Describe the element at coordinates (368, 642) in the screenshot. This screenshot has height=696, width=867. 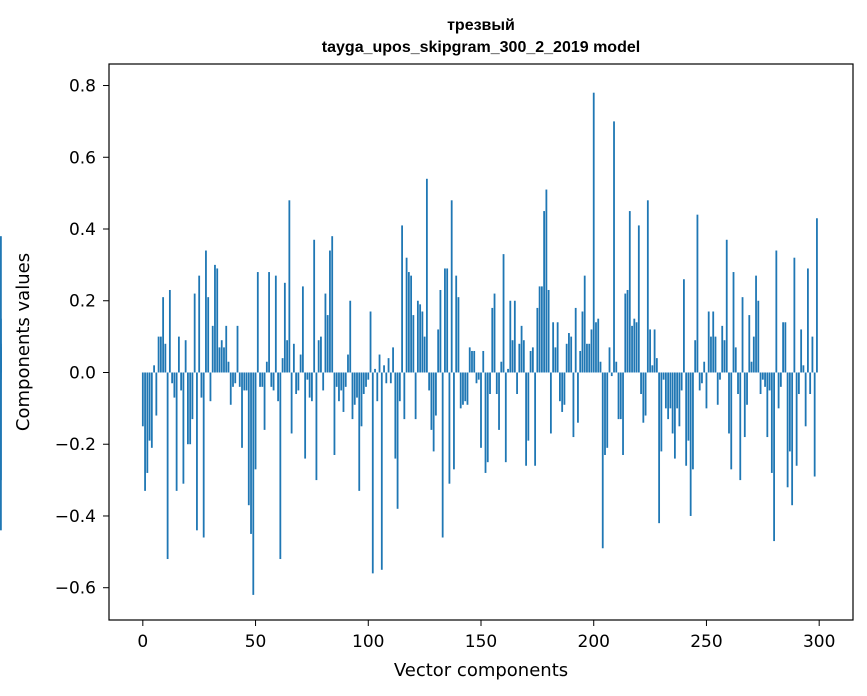
I see `x-tick-label: 100` at that location.